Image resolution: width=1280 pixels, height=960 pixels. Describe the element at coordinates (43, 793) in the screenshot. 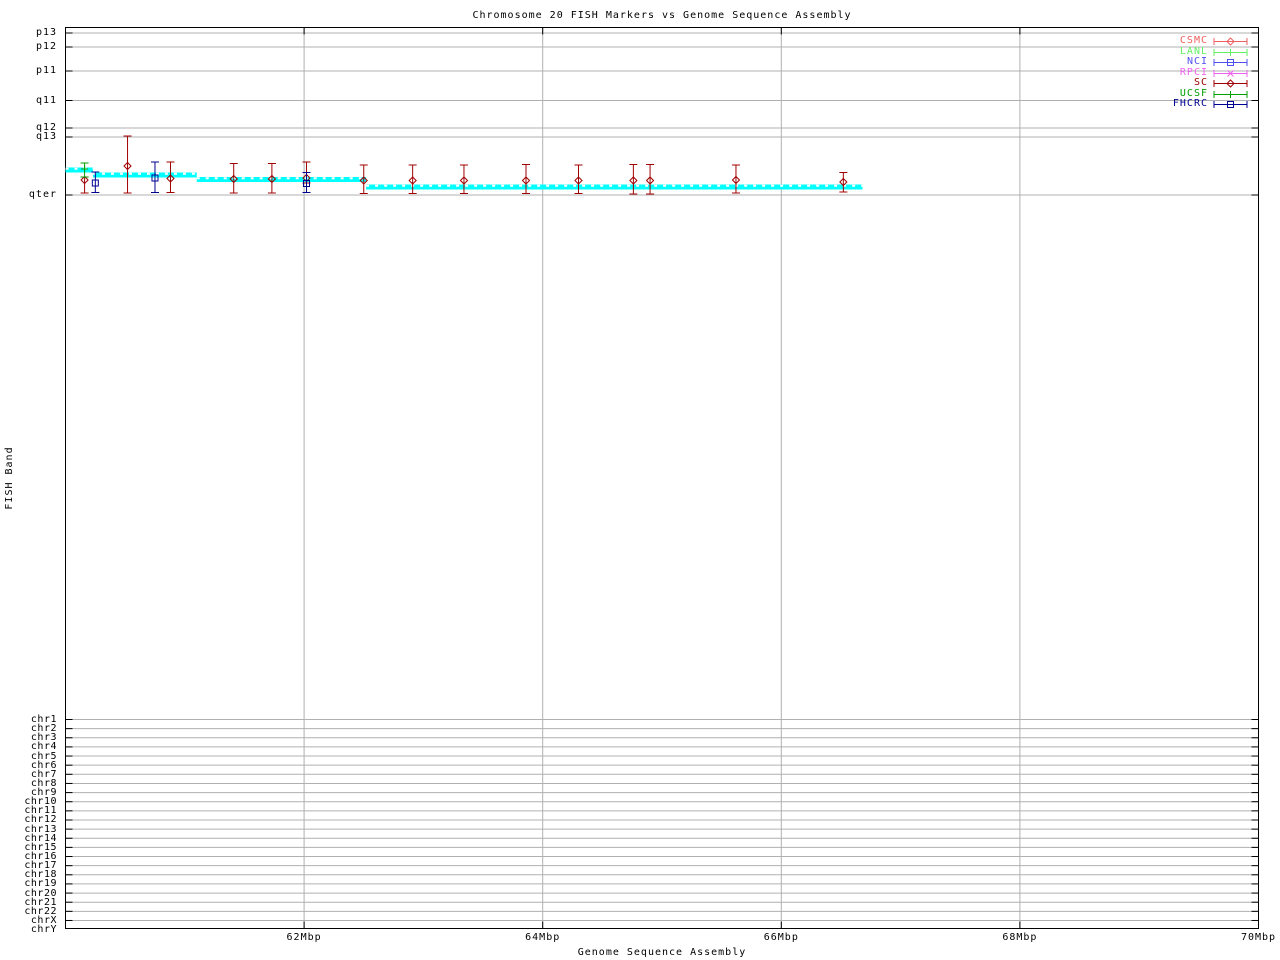

I see `chromosome-label: chr9` at that location.